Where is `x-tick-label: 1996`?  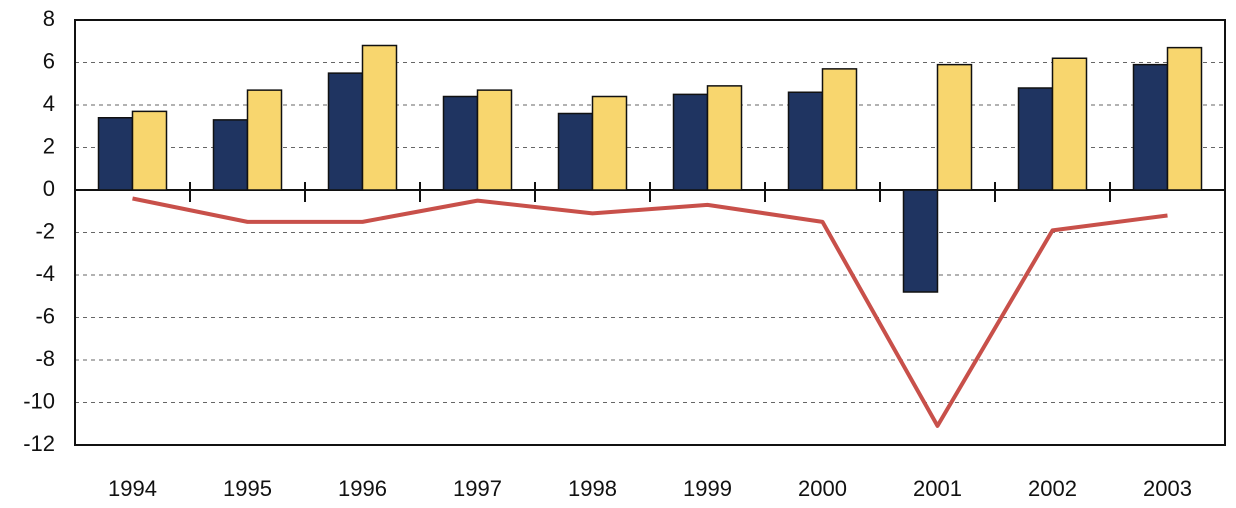 x-tick-label: 1996 is located at coordinates (362, 488).